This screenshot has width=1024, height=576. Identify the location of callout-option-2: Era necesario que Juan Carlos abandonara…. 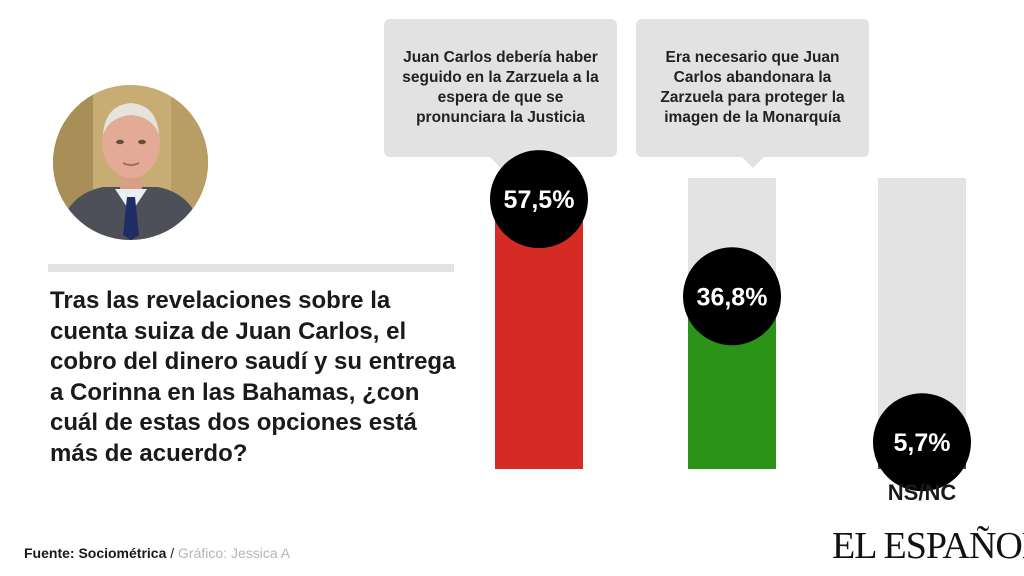
(752, 93).